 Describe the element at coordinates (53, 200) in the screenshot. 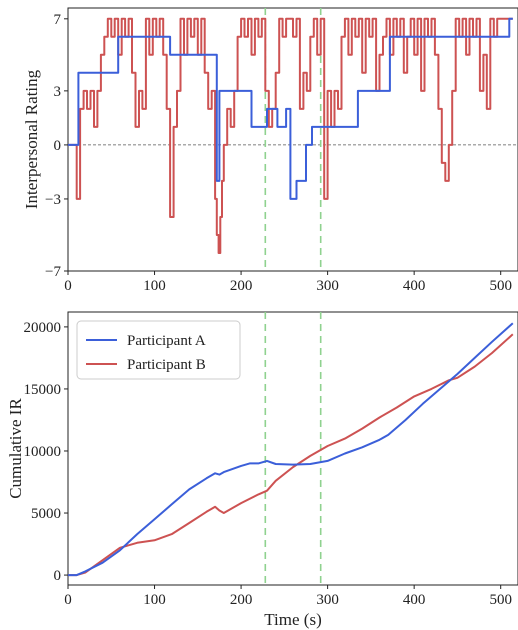

I see `y-tick-label: −3` at that location.